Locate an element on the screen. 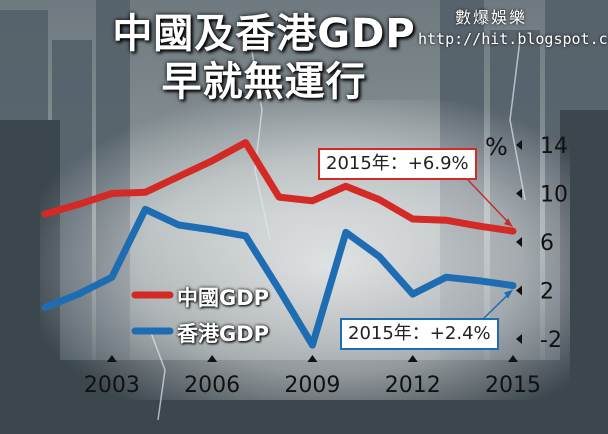  legend-label-china: 中國GDP is located at coordinates (223, 298).